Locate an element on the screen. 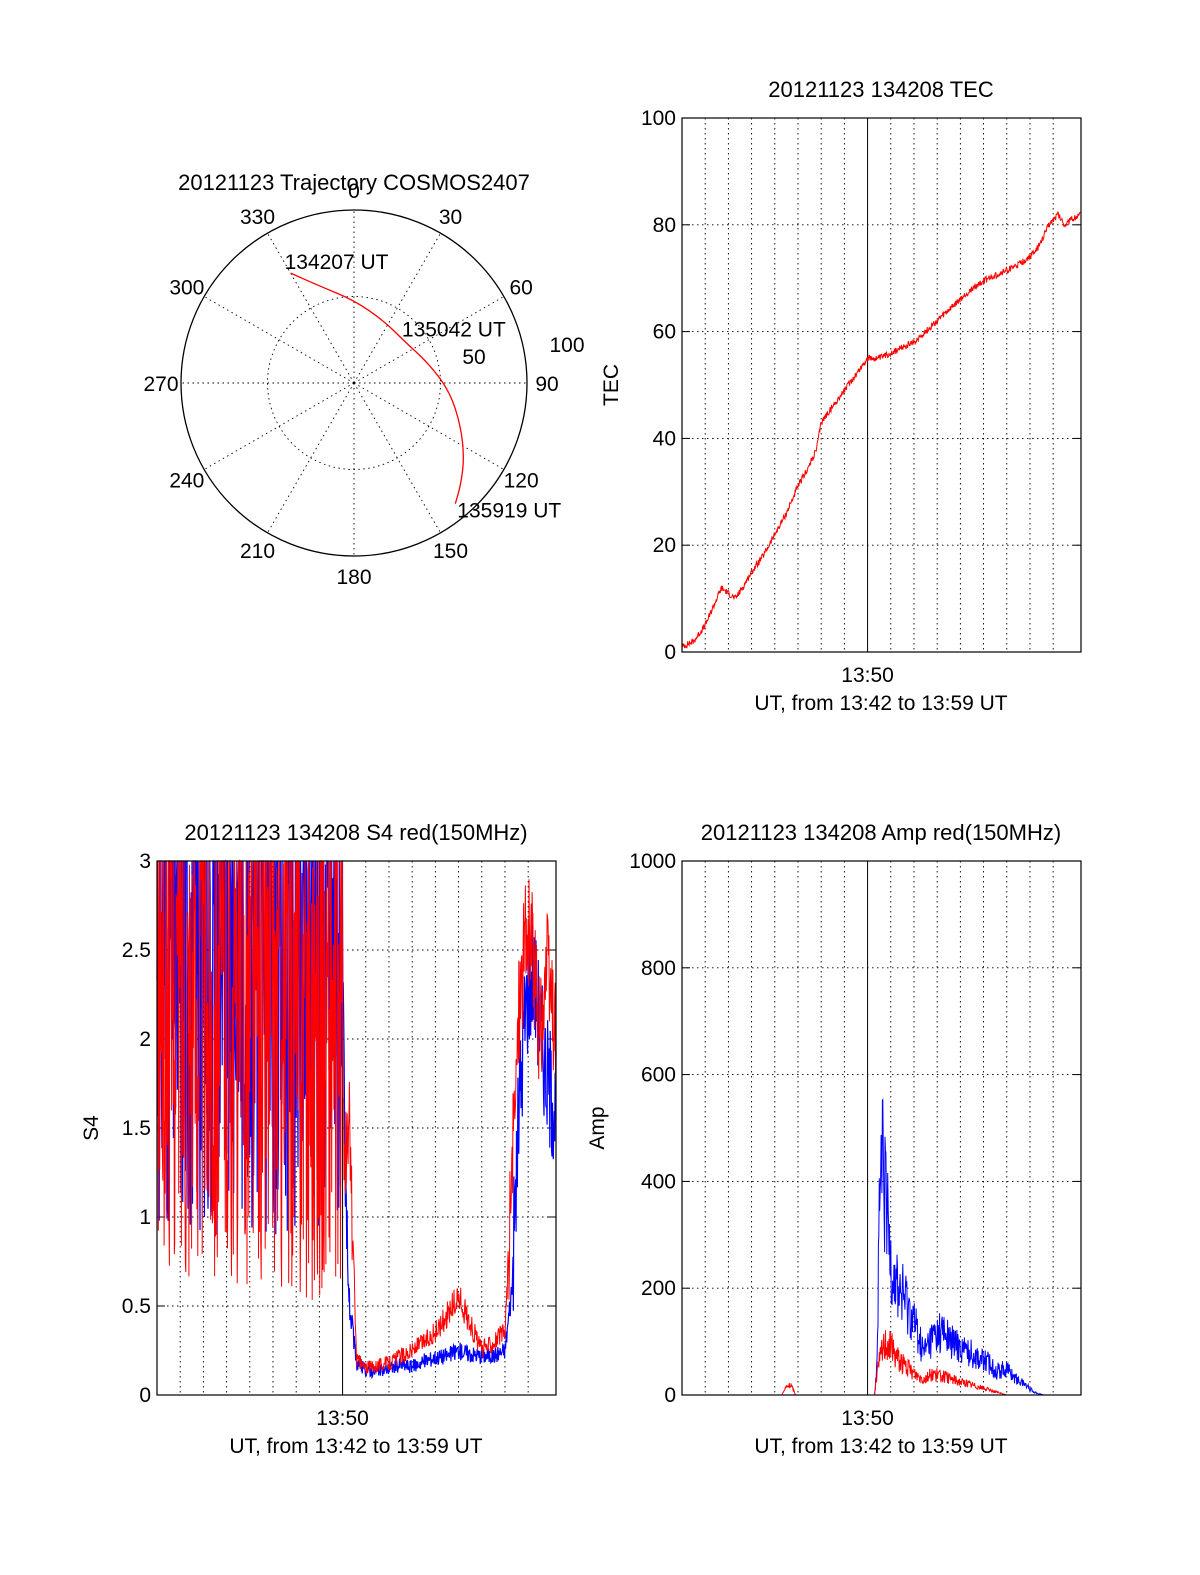 The width and height of the screenshot is (1200, 1575). polar-azimuth-label: 270 is located at coordinates (160, 384).